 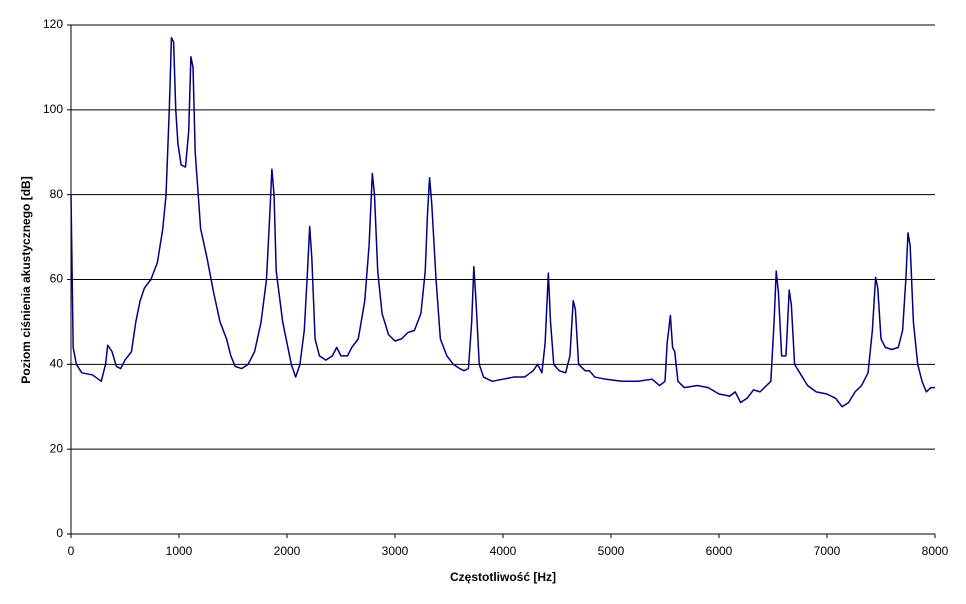 I want to click on x-axis-label: Częstotliwość [Hz], so click(x=503, y=577).